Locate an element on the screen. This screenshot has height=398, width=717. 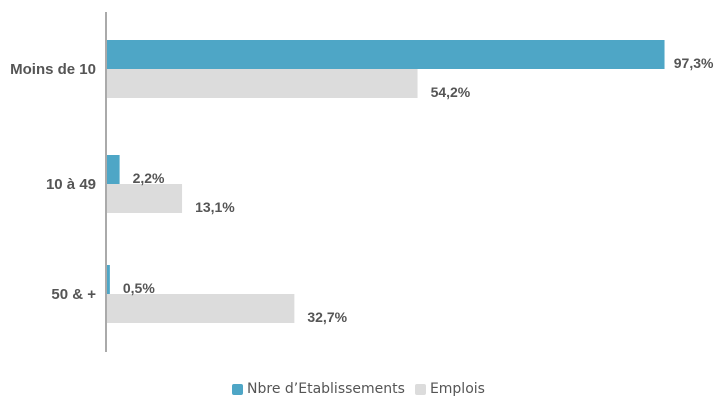
data-label-series-2-category-1: 54,2% is located at coordinates (451, 92).